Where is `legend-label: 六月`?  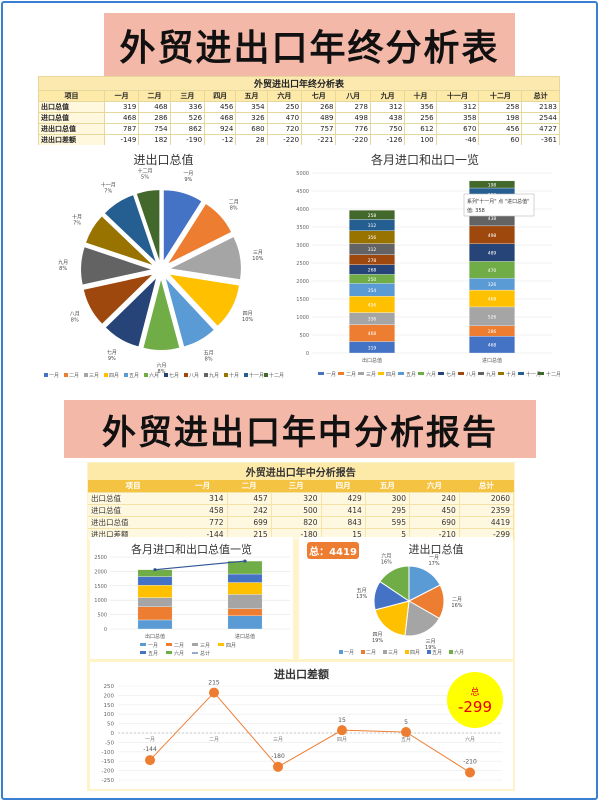 legend-label: 六月 is located at coordinates (431, 374).